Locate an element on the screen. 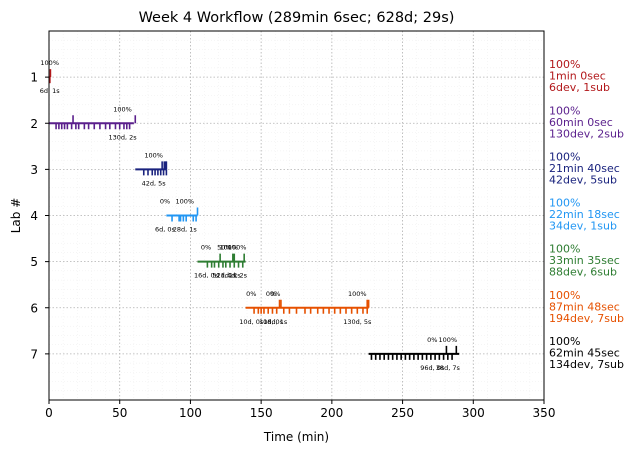 This screenshot has width=634, height=453. lab-5-summary-line: 100% is located at coordinates (564, 249).